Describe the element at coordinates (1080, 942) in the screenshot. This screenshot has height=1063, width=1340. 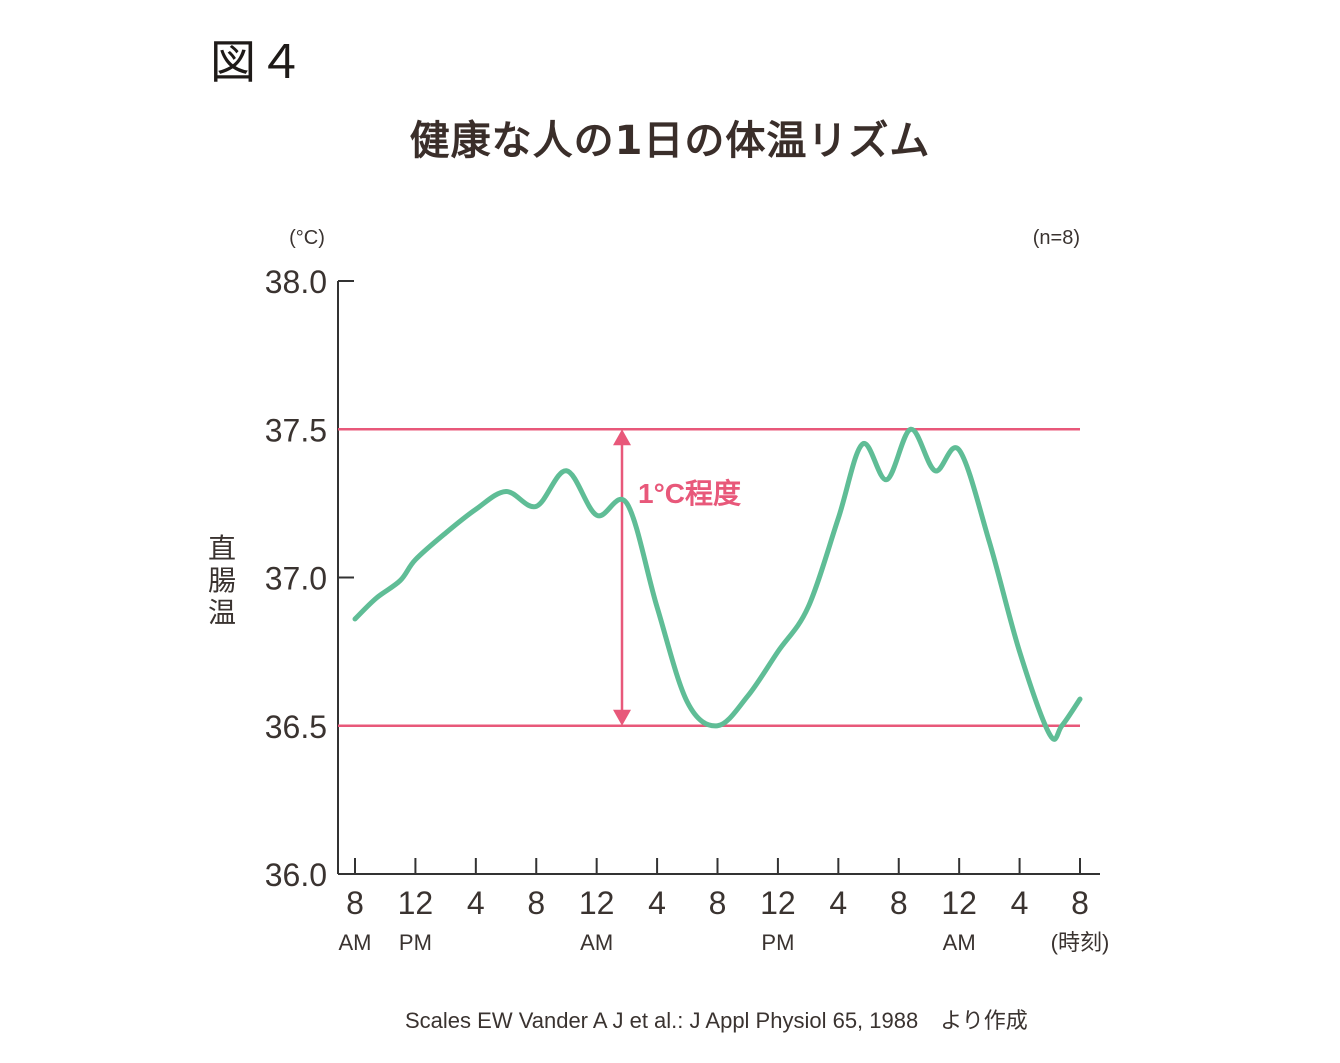
I see `x-period-label: (時刻)` at that location.